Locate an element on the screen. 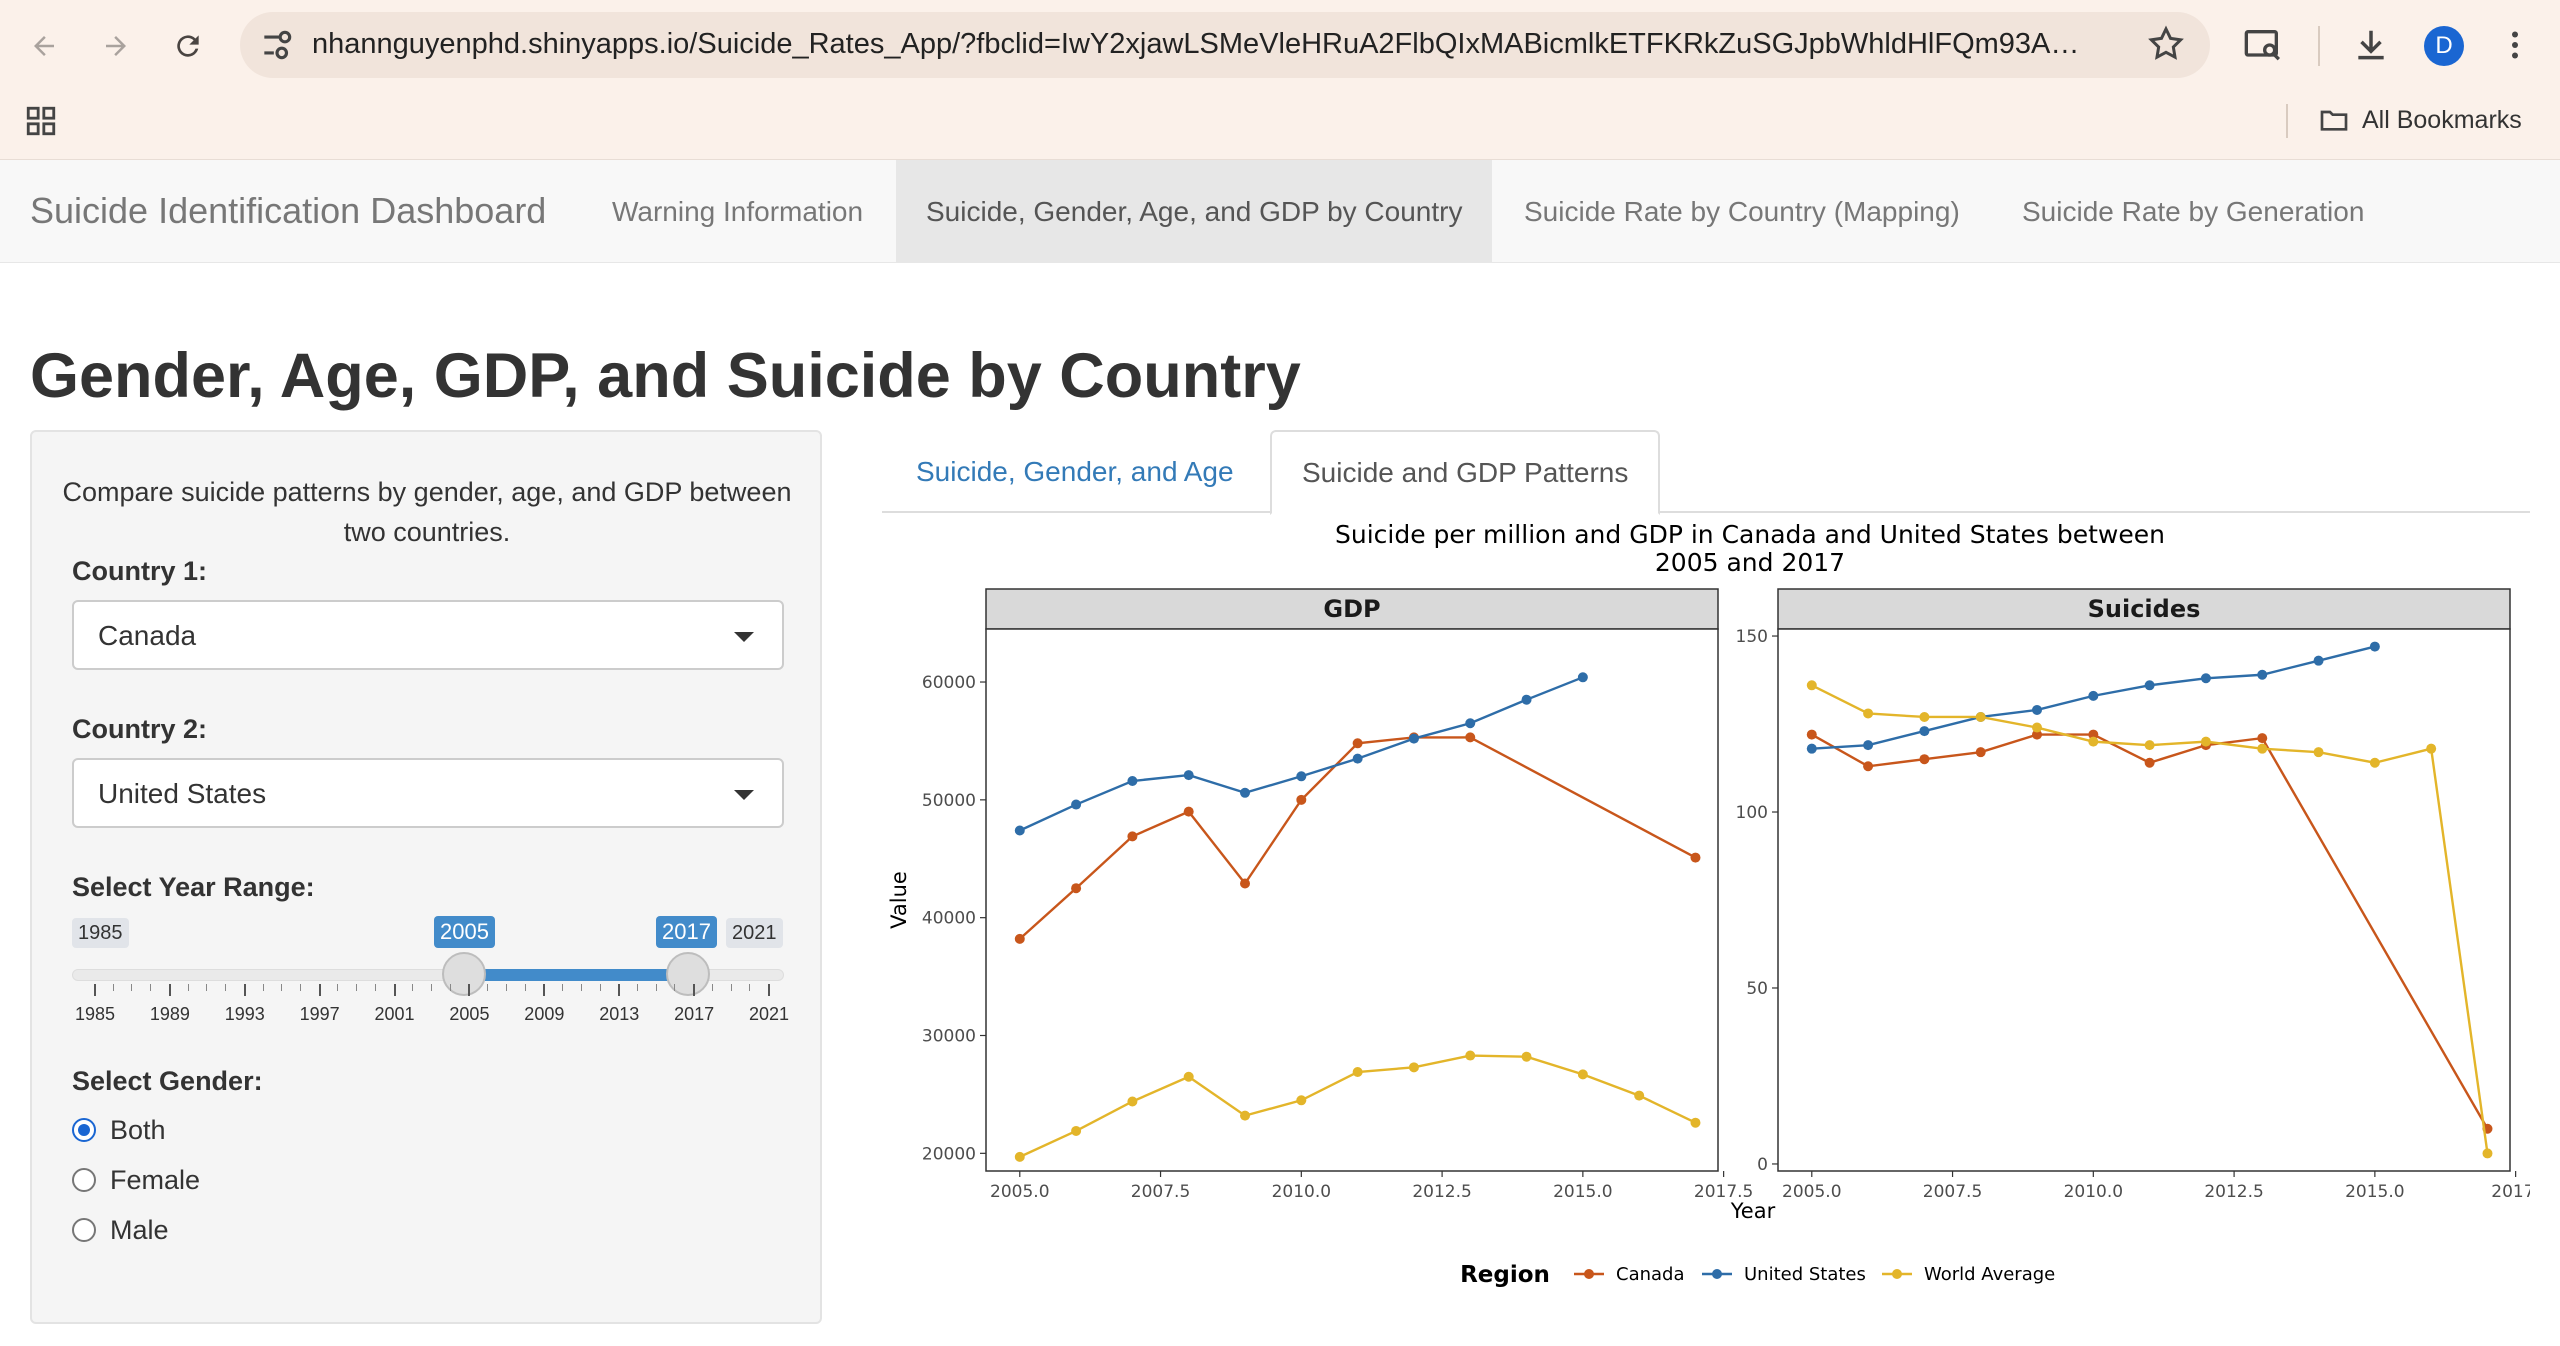 This screenshot has width=2560, height=1346. x-axis-label: Year is located at coordinates (1753, 1211).